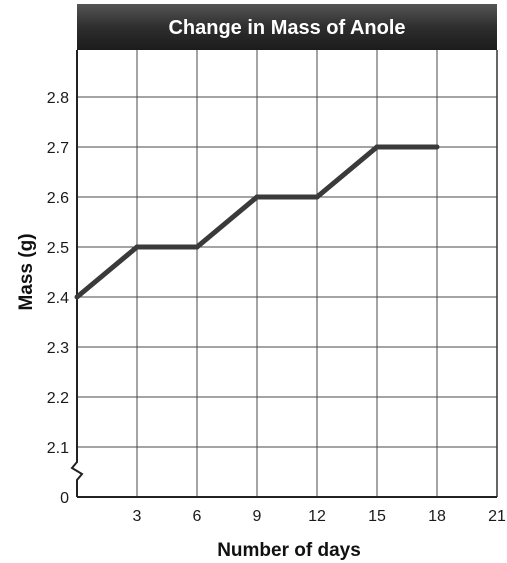  I want to click on y-axis-title: Mass (g), so click(26, 271).